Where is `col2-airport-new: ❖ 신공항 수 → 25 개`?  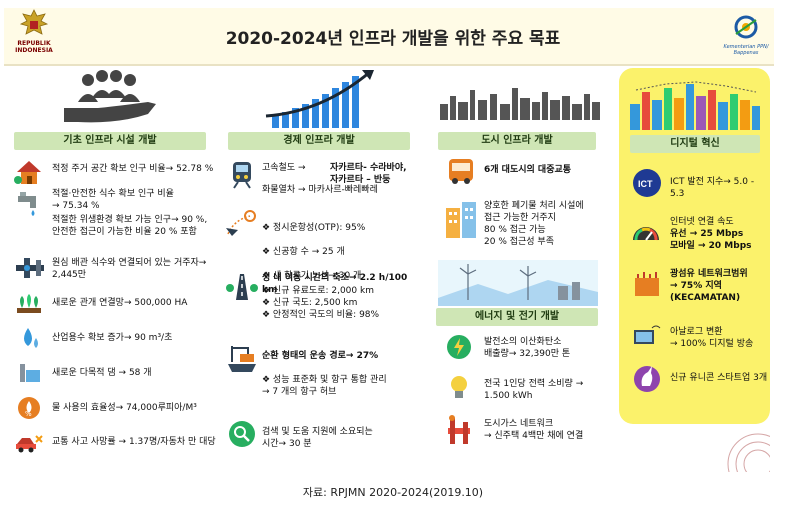
col2-airport-new: ❖ 신공항 수 → 25 개 is located at coordinates (303, 252).